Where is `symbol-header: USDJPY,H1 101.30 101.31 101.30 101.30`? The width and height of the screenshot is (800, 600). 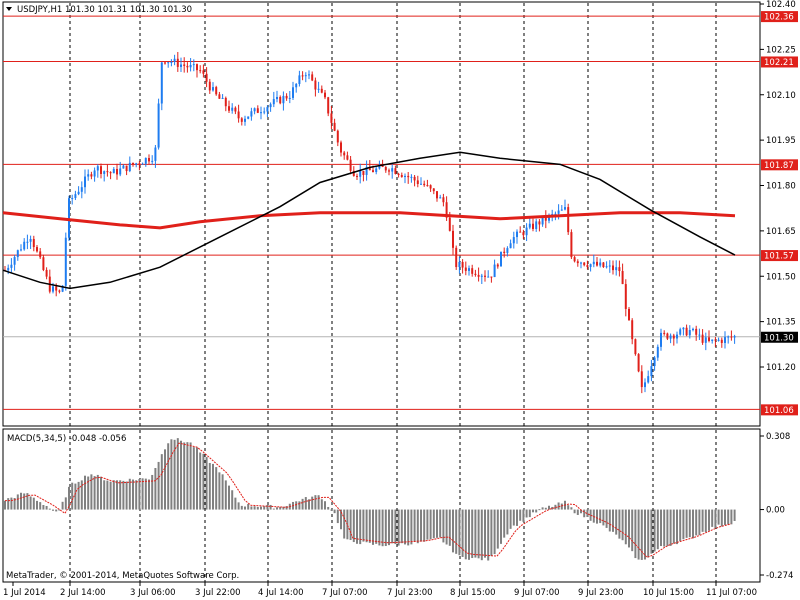 symbol-header: USDJPY,H1 101.30 101.31 101.30 101.30 is located at coordinates (99, 10).